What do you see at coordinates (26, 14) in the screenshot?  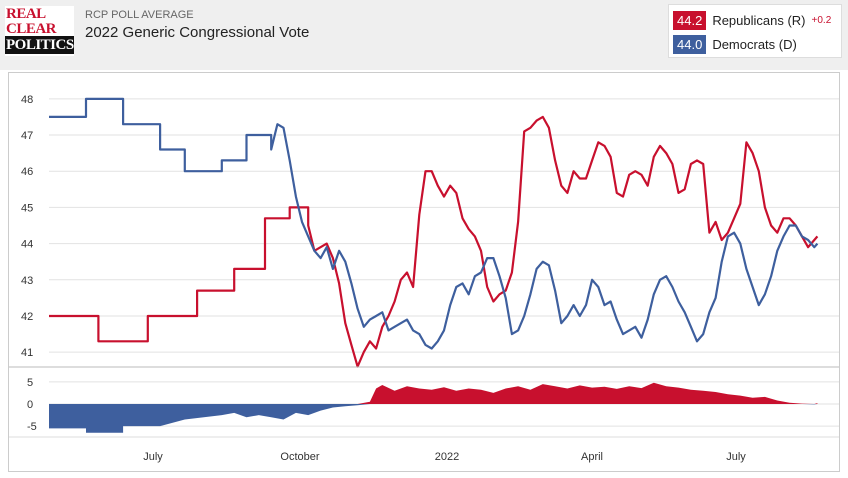 I see `logo-line-1: REAL` at bounding box center [26, 14].